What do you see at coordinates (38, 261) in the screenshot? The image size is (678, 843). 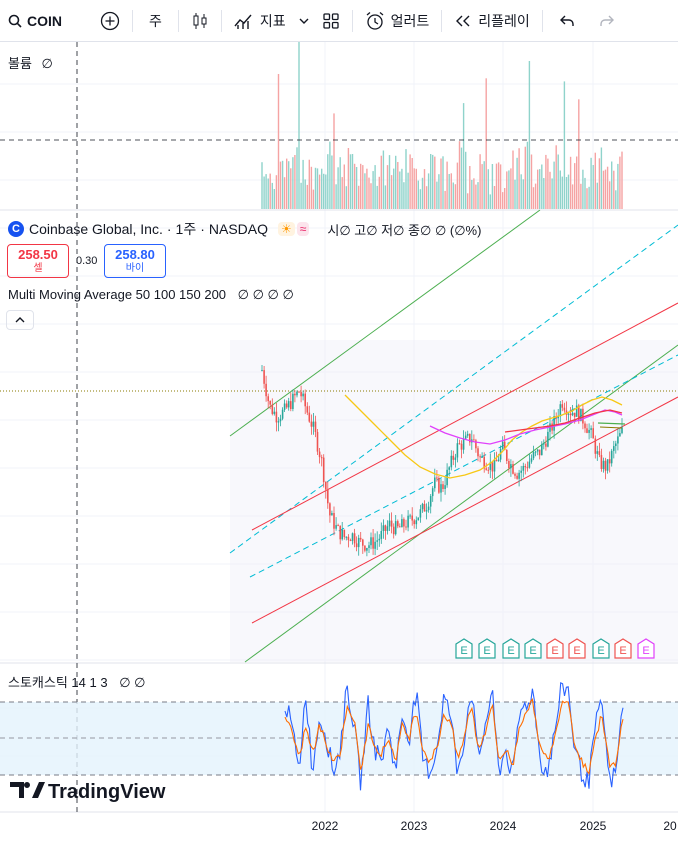 I see `sell-button: 258.50 셀` at bounding box center [38, 261].